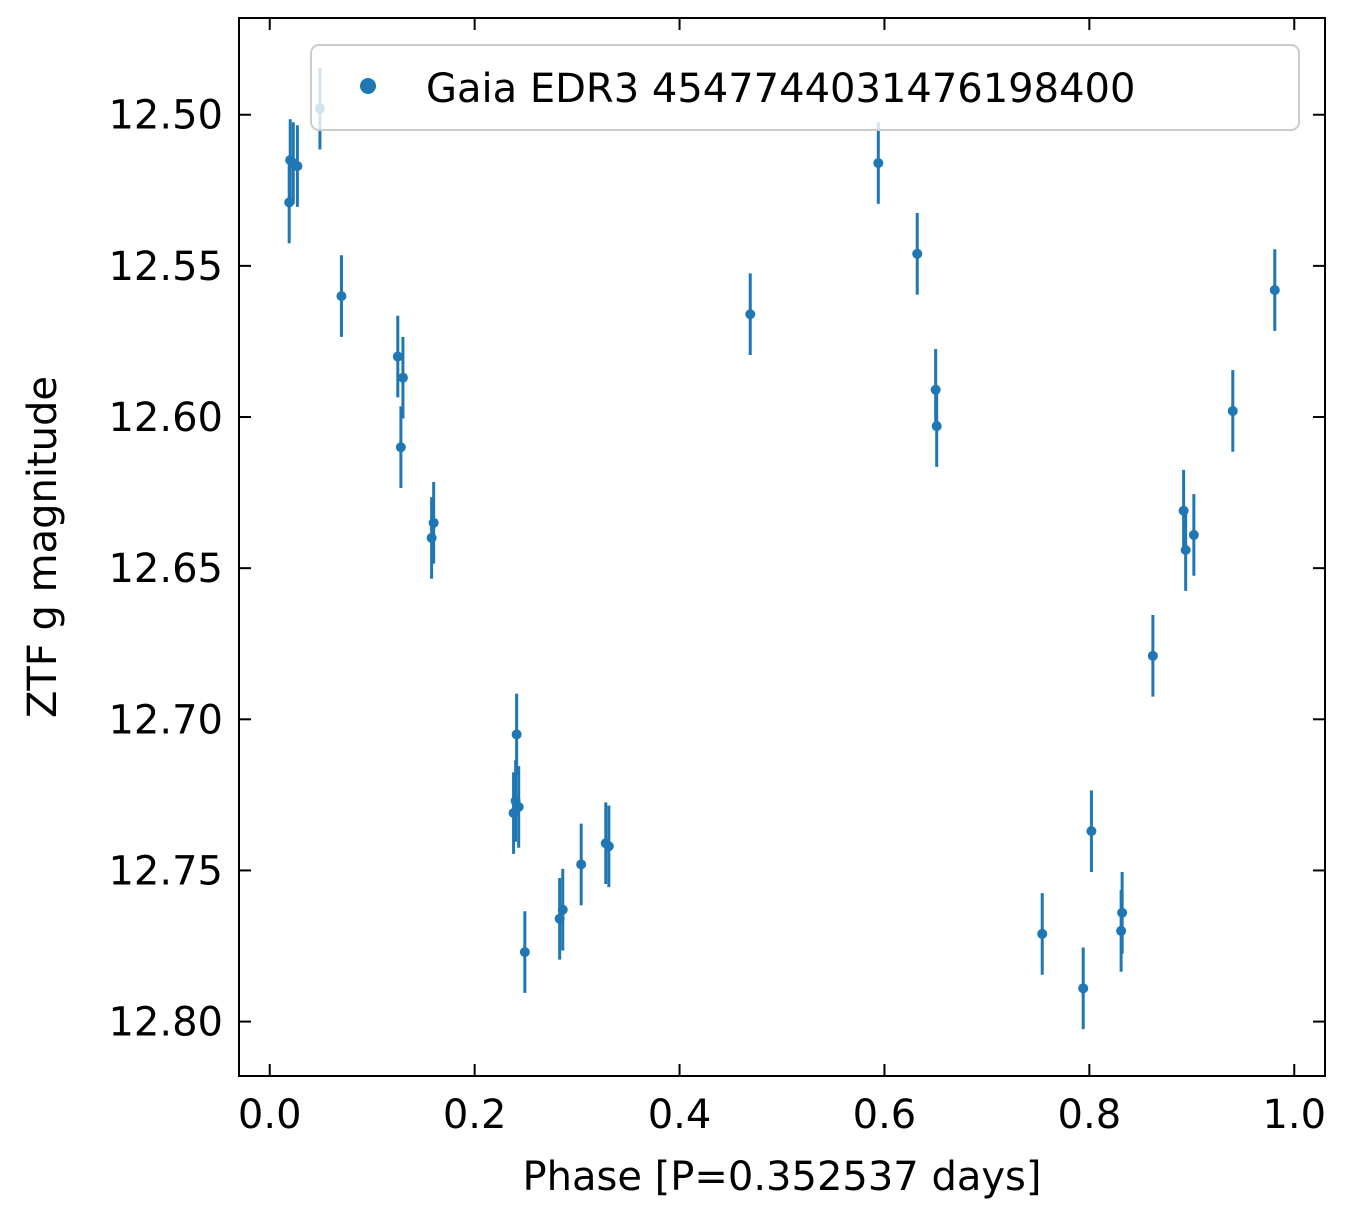 The height and width of the screenshot is (1220, 1352). I want to click on x-axis-label: Phase [P=0.352537 days], so click(782, 1177).